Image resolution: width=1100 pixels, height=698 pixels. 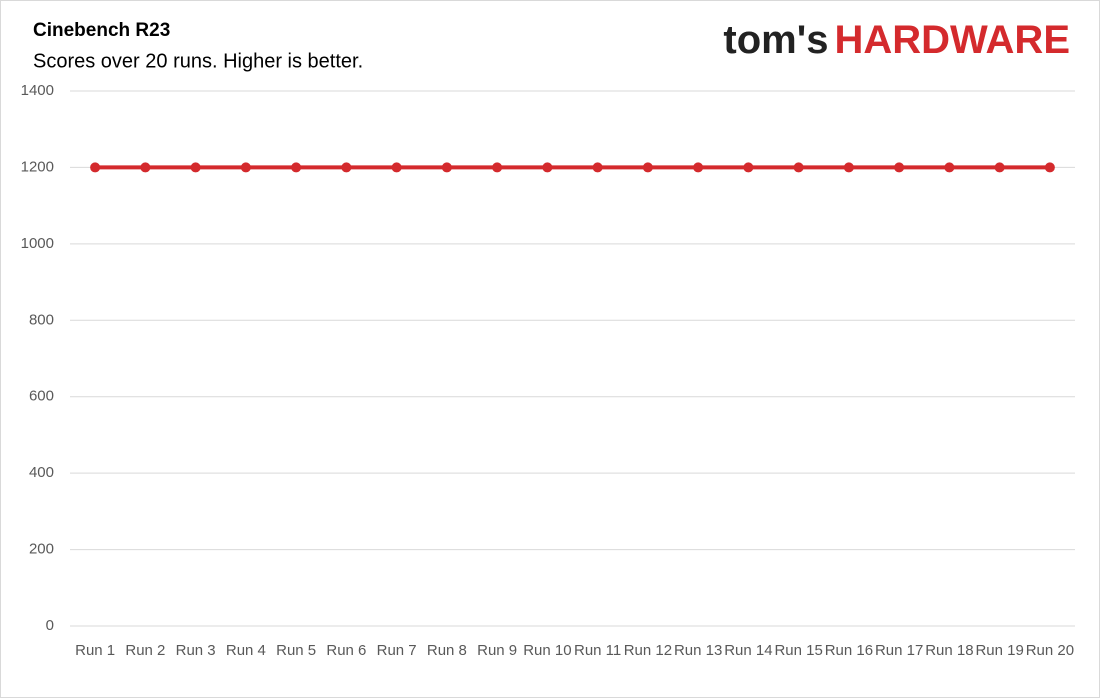 I want to click on x-tick-label: Run 14, so click(x=748, y=650).